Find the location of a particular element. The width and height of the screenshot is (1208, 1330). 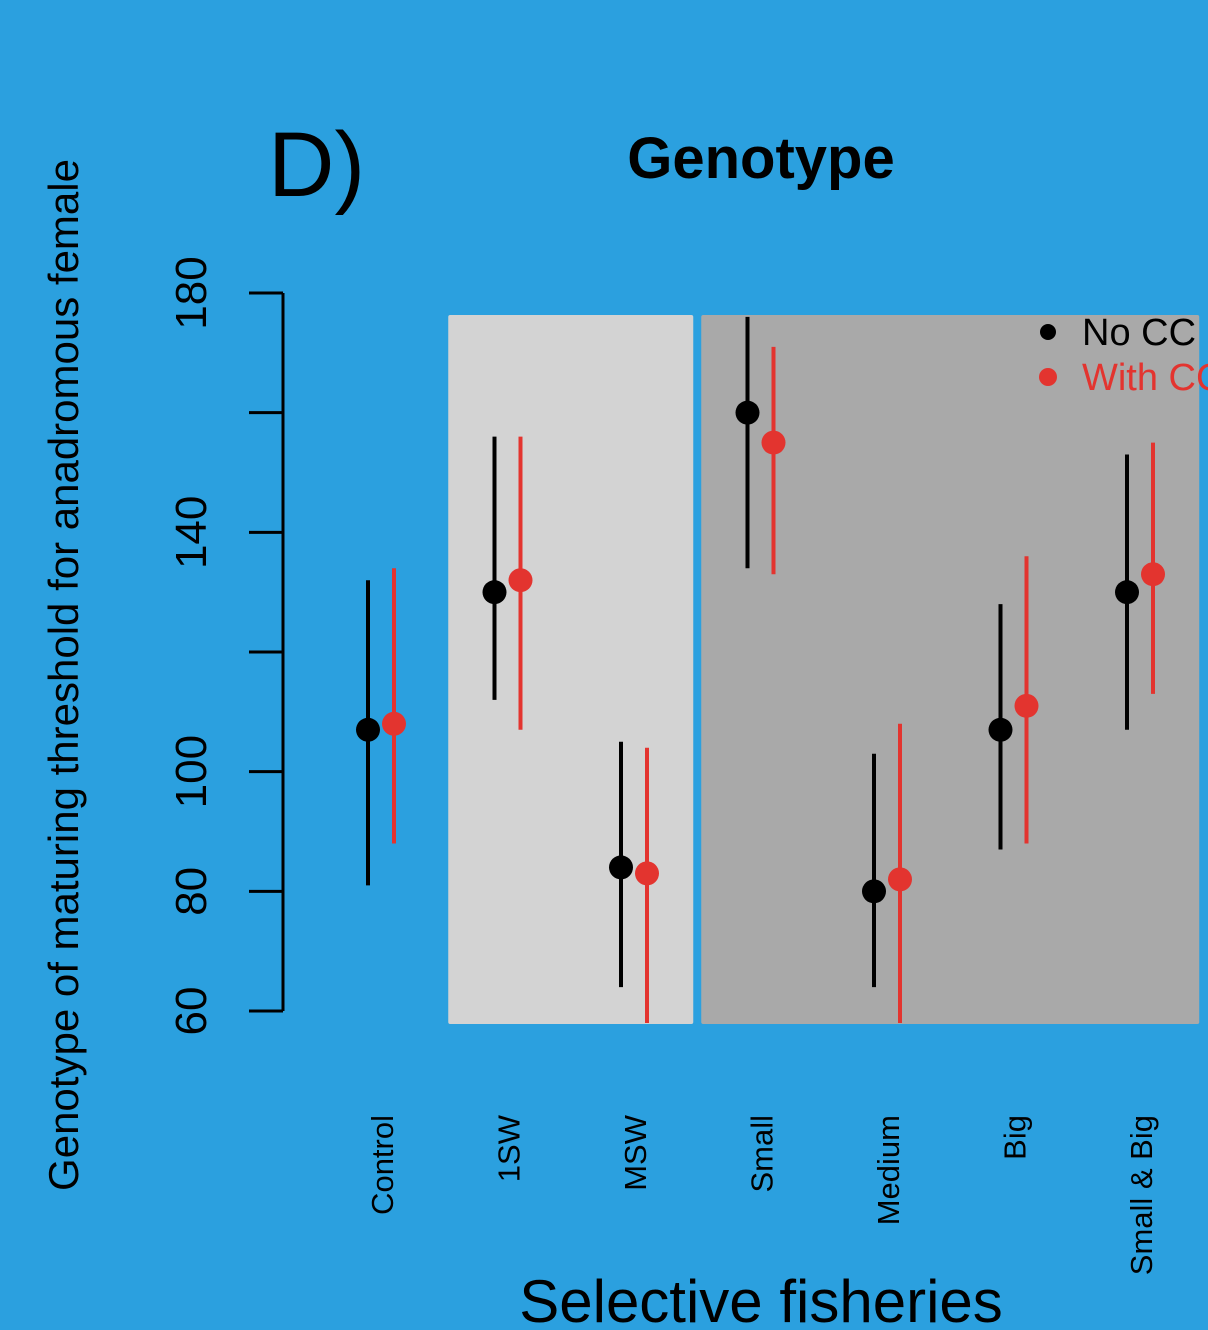

panel-label: D) is located at coordinates (316, 165).